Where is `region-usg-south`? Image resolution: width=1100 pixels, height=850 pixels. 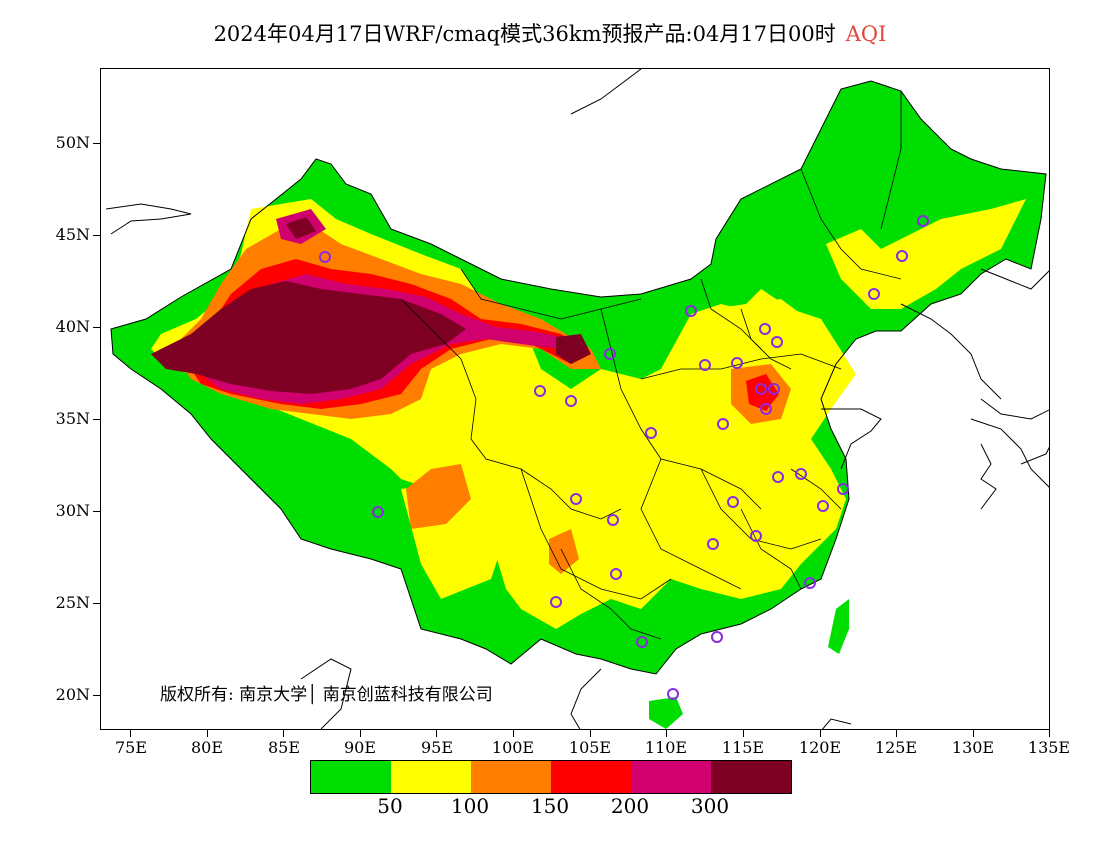 region-usg-south is located at coordinates (438, 496).